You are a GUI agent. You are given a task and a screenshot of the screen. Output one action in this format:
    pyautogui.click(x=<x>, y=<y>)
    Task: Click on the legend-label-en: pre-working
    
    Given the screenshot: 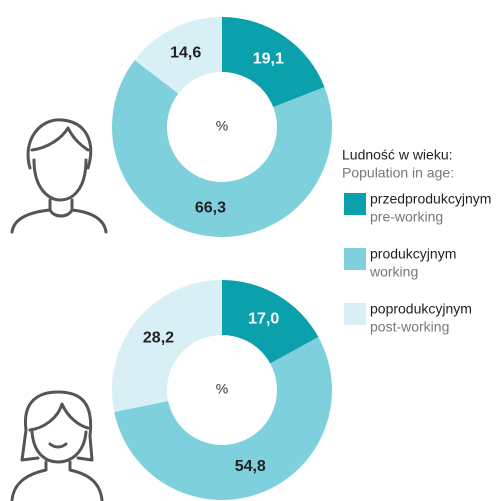 What is the action you would take?
    pyautogui.click(x=406, y=217)
    